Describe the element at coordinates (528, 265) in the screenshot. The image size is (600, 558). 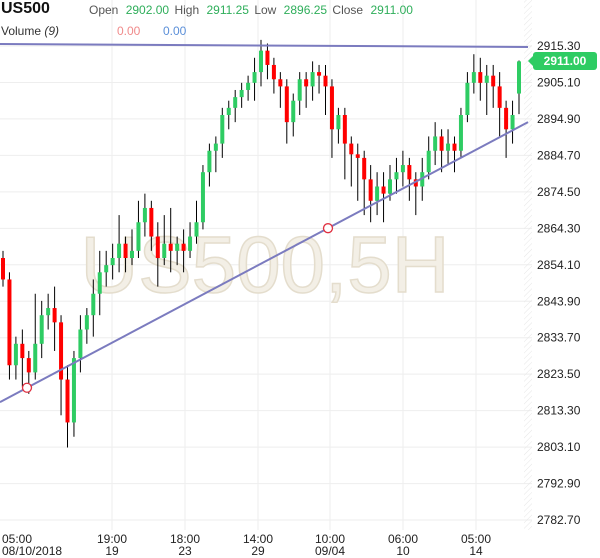
I see `axis-hatch` at that location.